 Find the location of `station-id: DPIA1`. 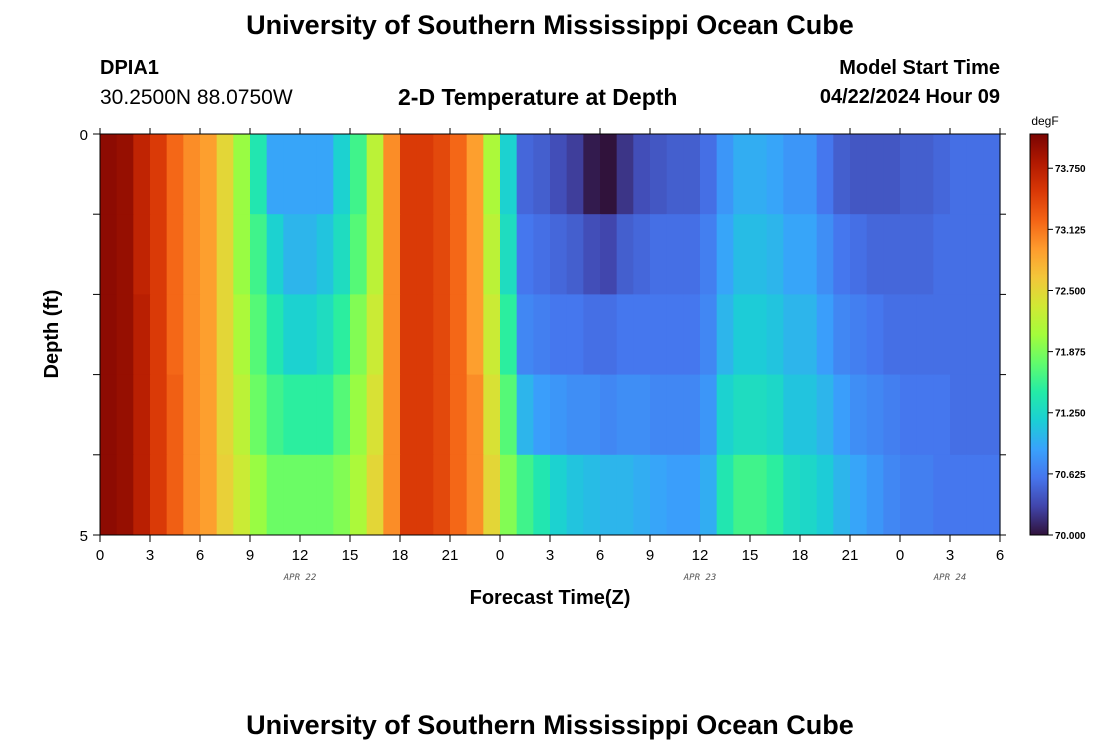

station-id: DPIA1 is located at coordinates (129, 68).